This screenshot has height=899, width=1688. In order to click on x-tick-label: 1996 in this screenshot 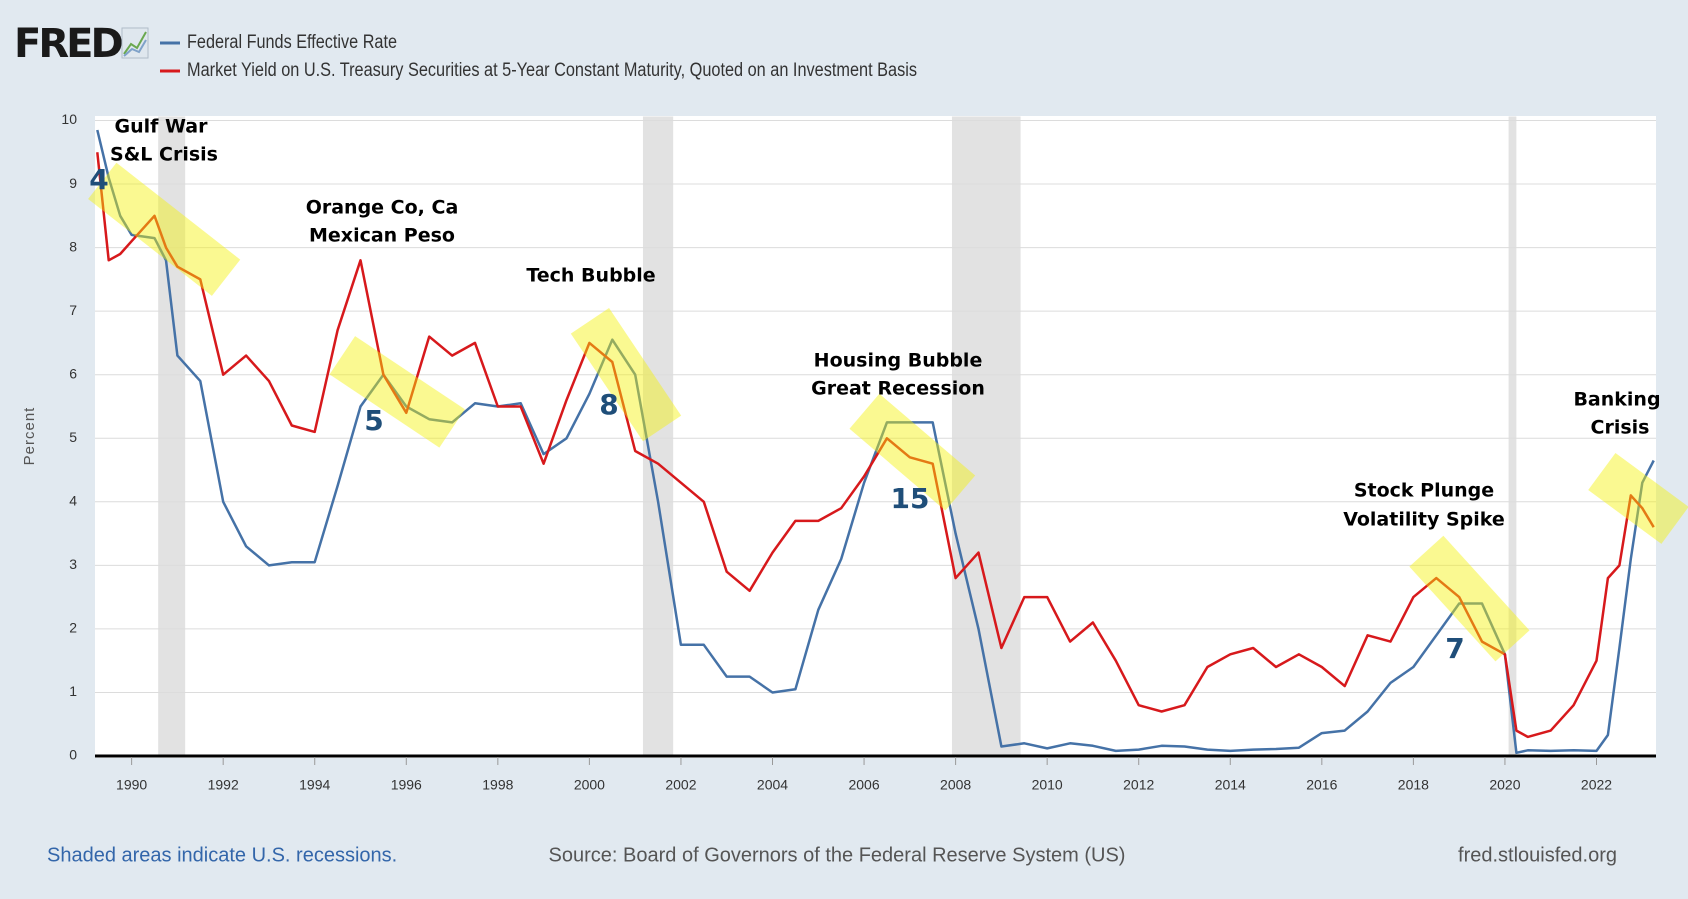, I will do `click(406, 785)`.